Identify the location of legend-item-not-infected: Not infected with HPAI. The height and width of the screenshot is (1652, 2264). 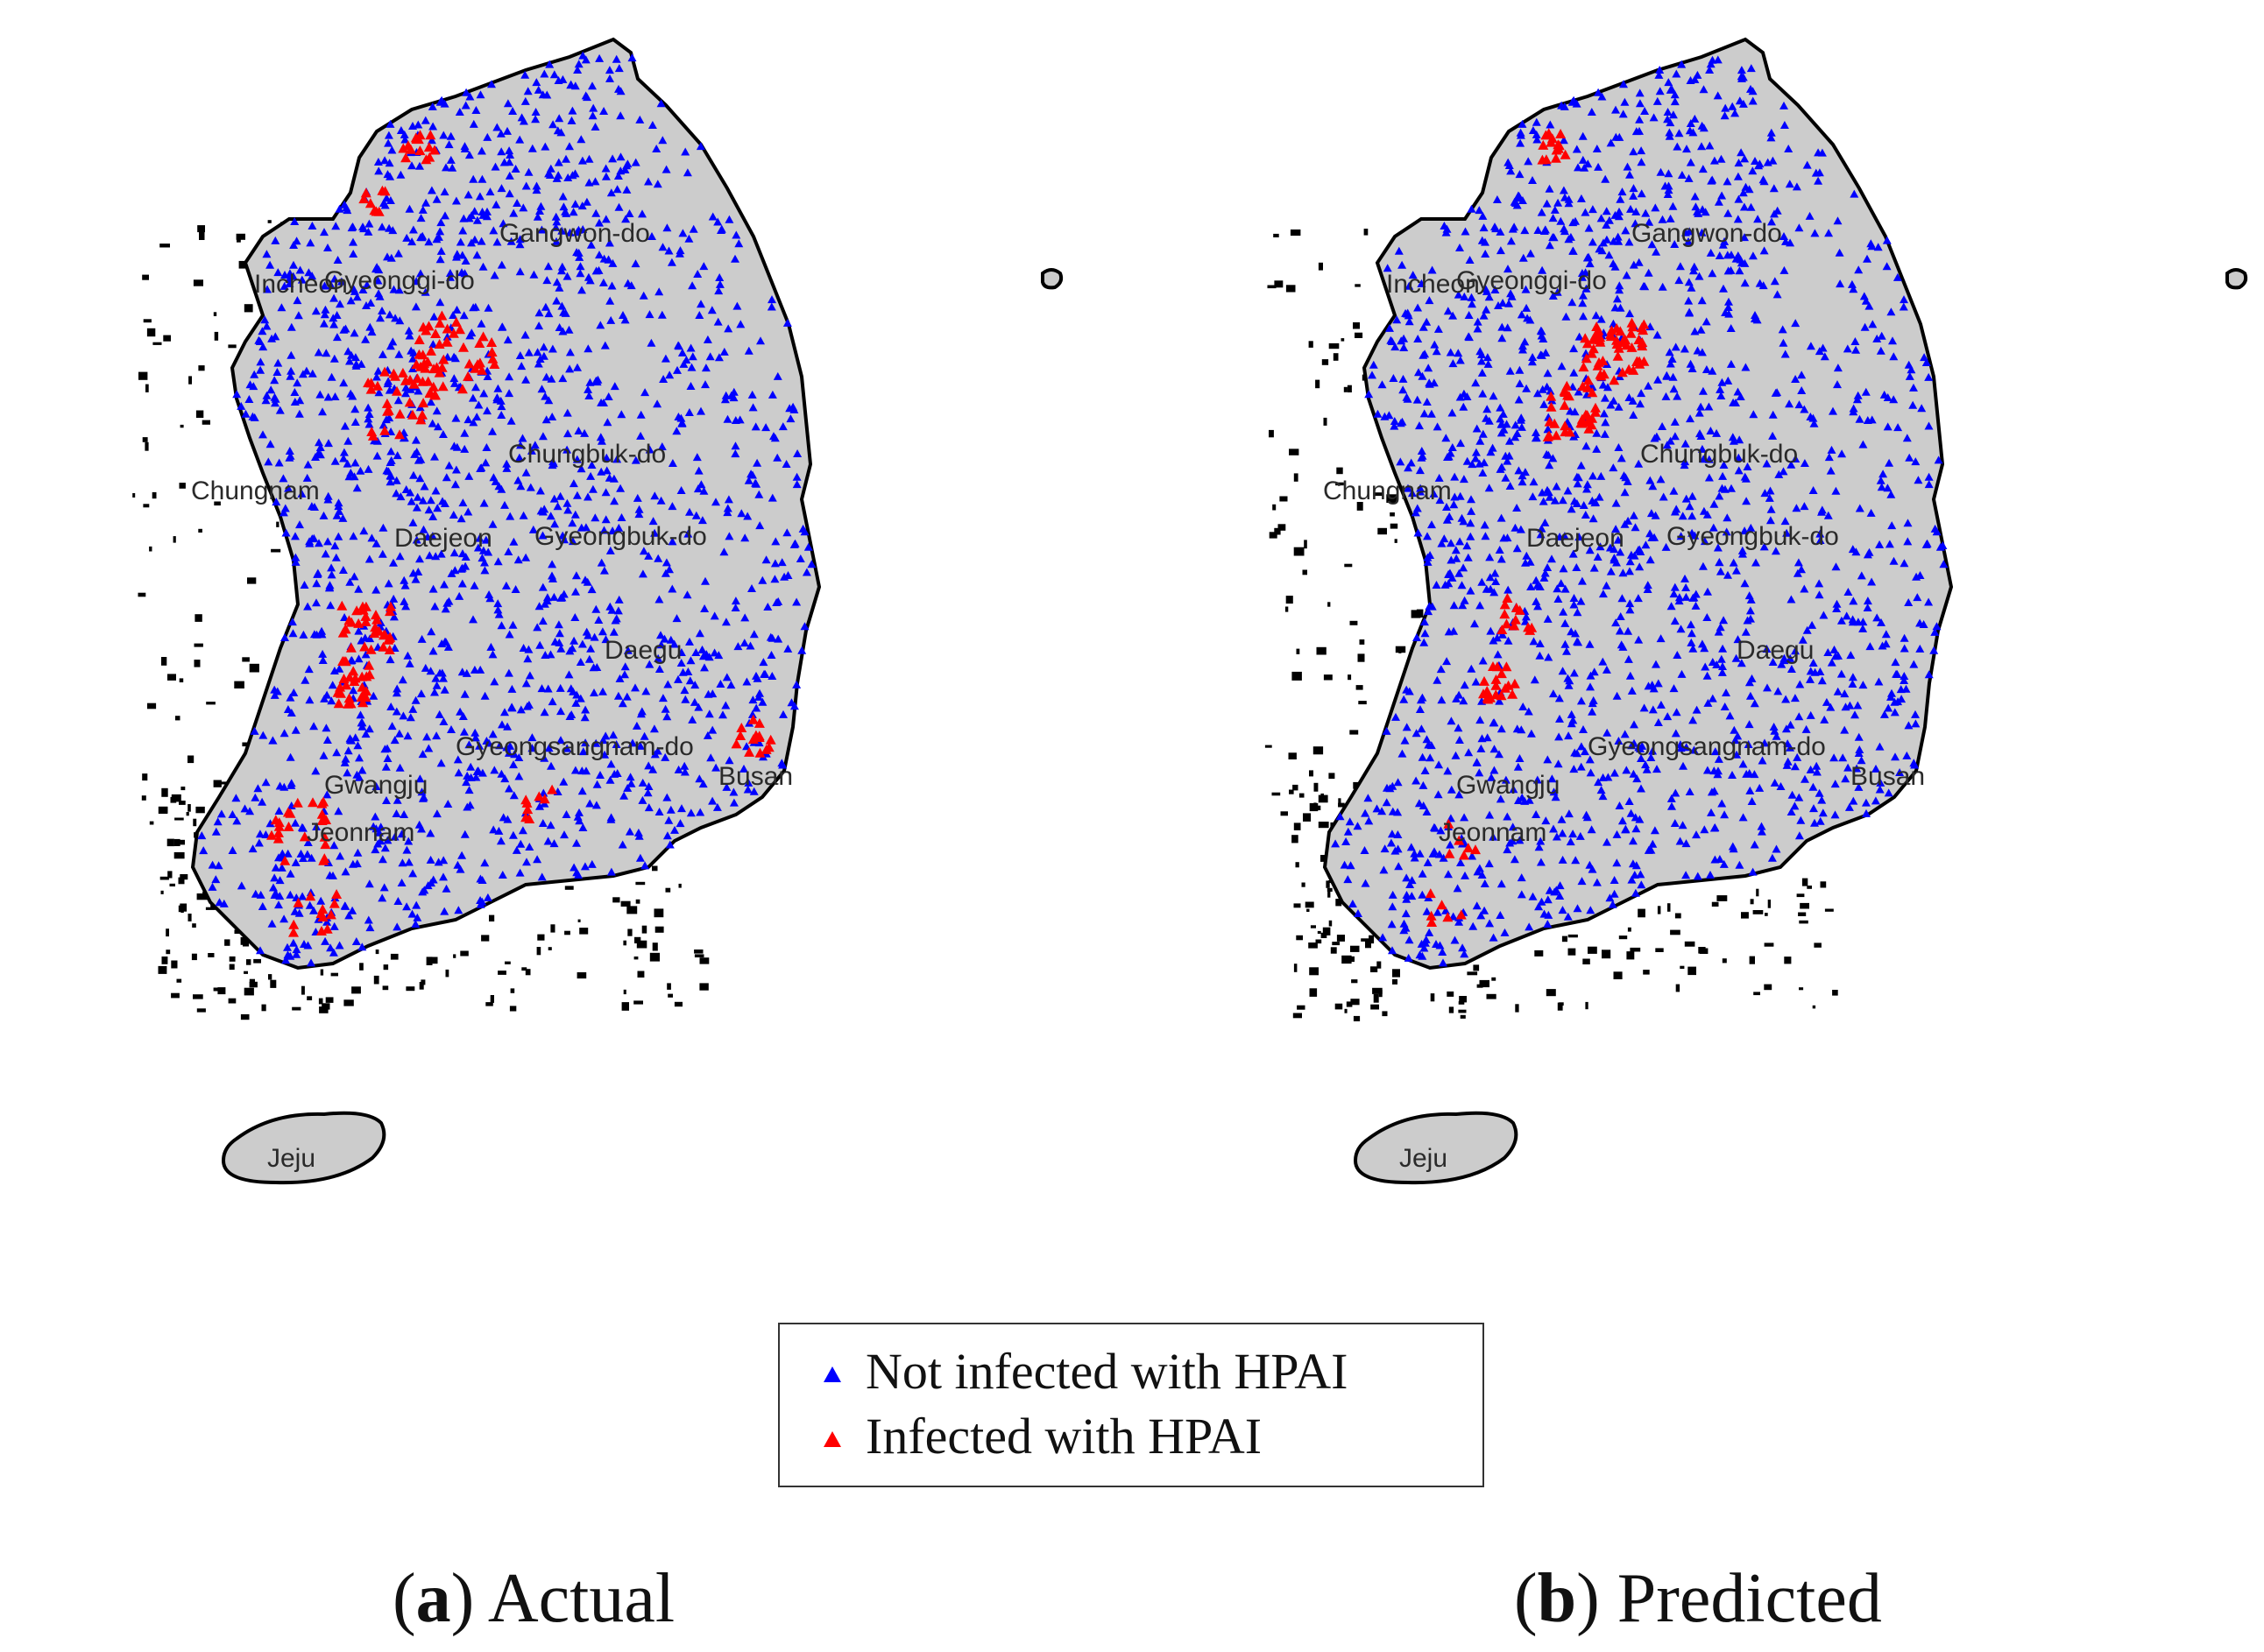
(1086, 1371).